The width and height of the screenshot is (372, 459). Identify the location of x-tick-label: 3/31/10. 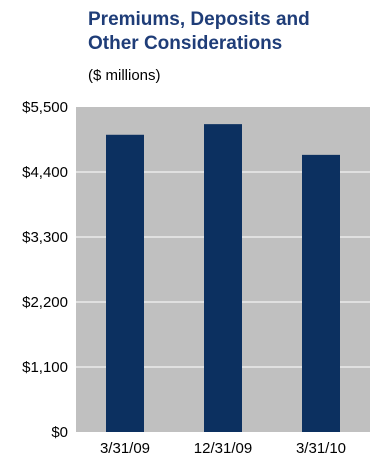
(321, 448).